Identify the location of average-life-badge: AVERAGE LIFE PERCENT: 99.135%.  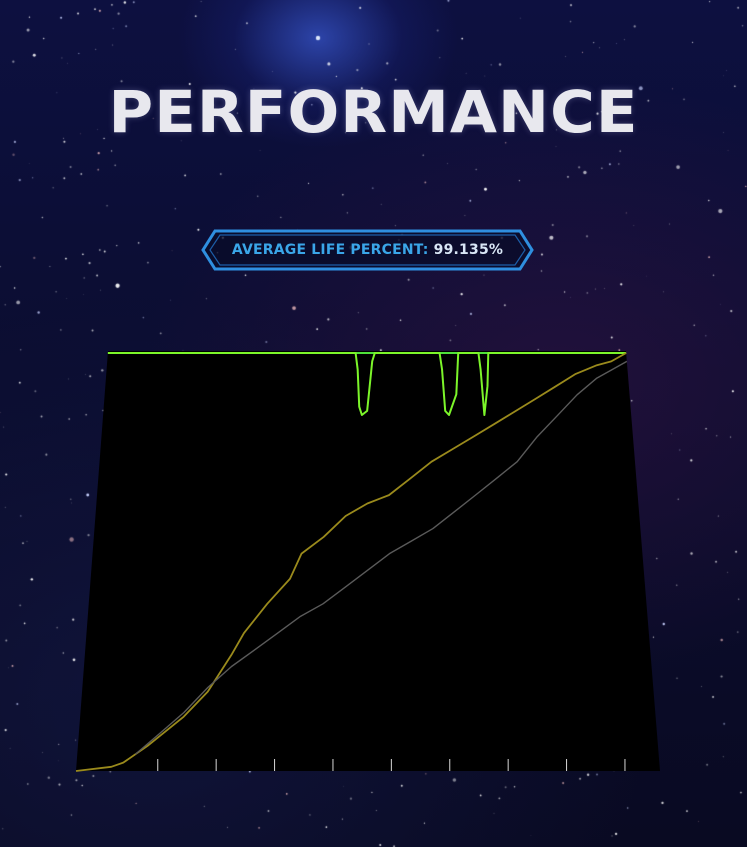
(367, 250).